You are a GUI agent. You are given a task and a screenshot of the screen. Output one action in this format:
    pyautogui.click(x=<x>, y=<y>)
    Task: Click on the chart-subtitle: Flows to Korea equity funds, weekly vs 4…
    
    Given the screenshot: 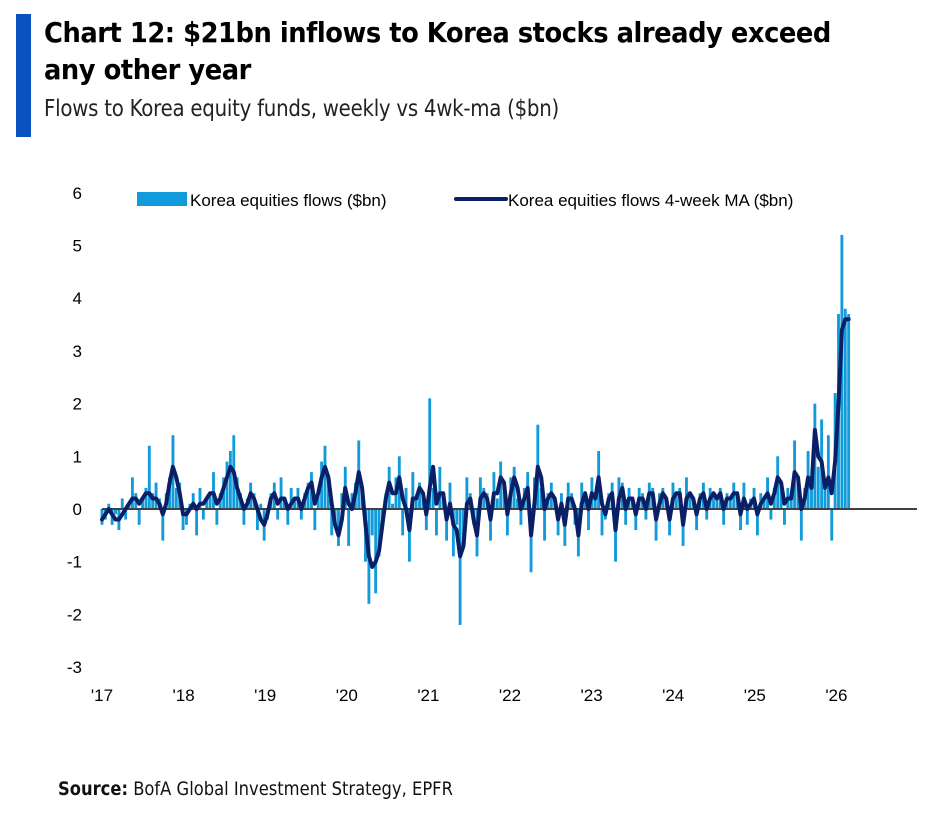 What is the action you would take?
    pyautogui.click(x=301, y=109)
    